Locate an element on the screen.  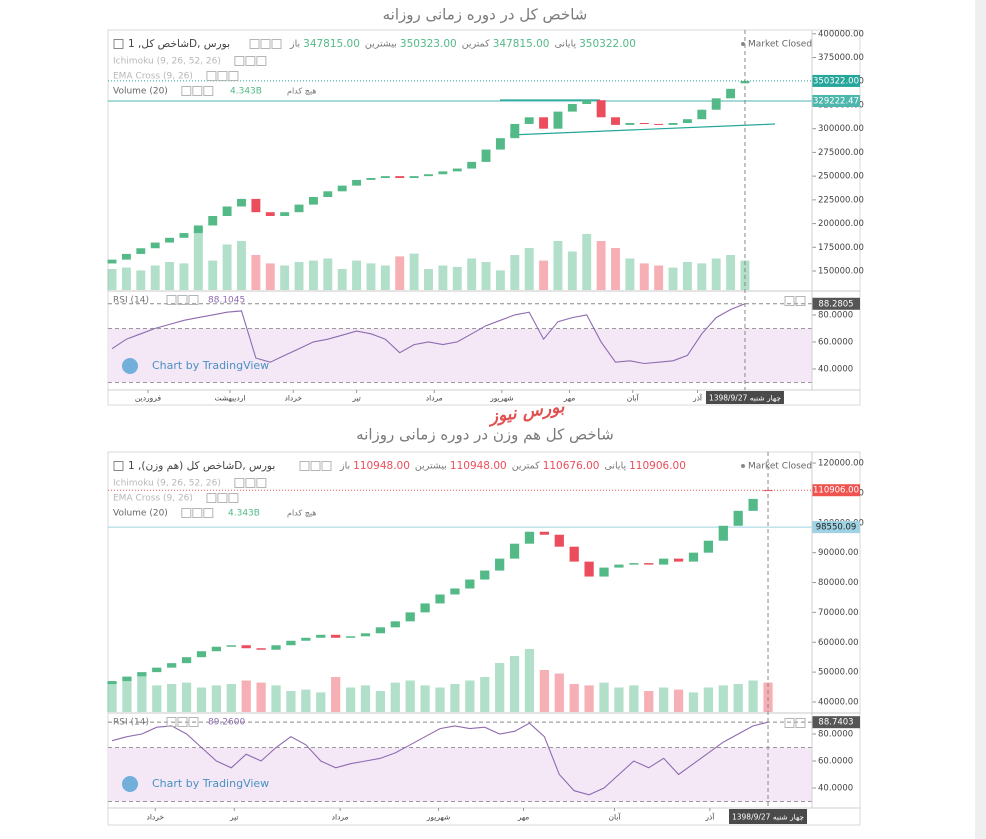
status-dot is located at coordinates (743, 44).